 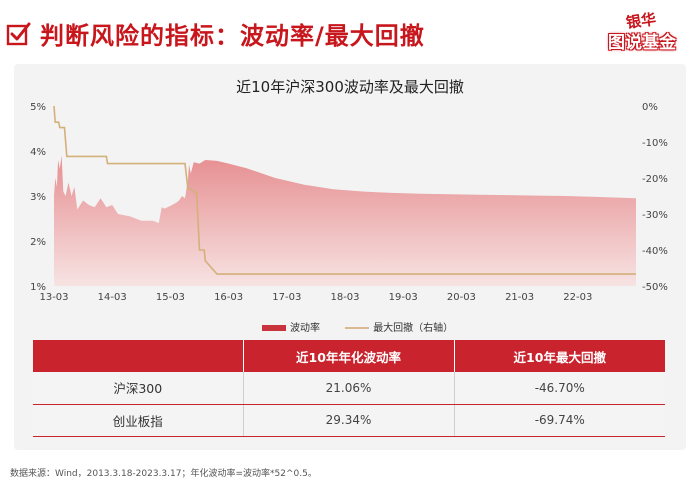 What do you see at coordinates (559, 388) in the screenshot?
I see `row-drawdown: -46.70%` at bounding box center [559, 388].